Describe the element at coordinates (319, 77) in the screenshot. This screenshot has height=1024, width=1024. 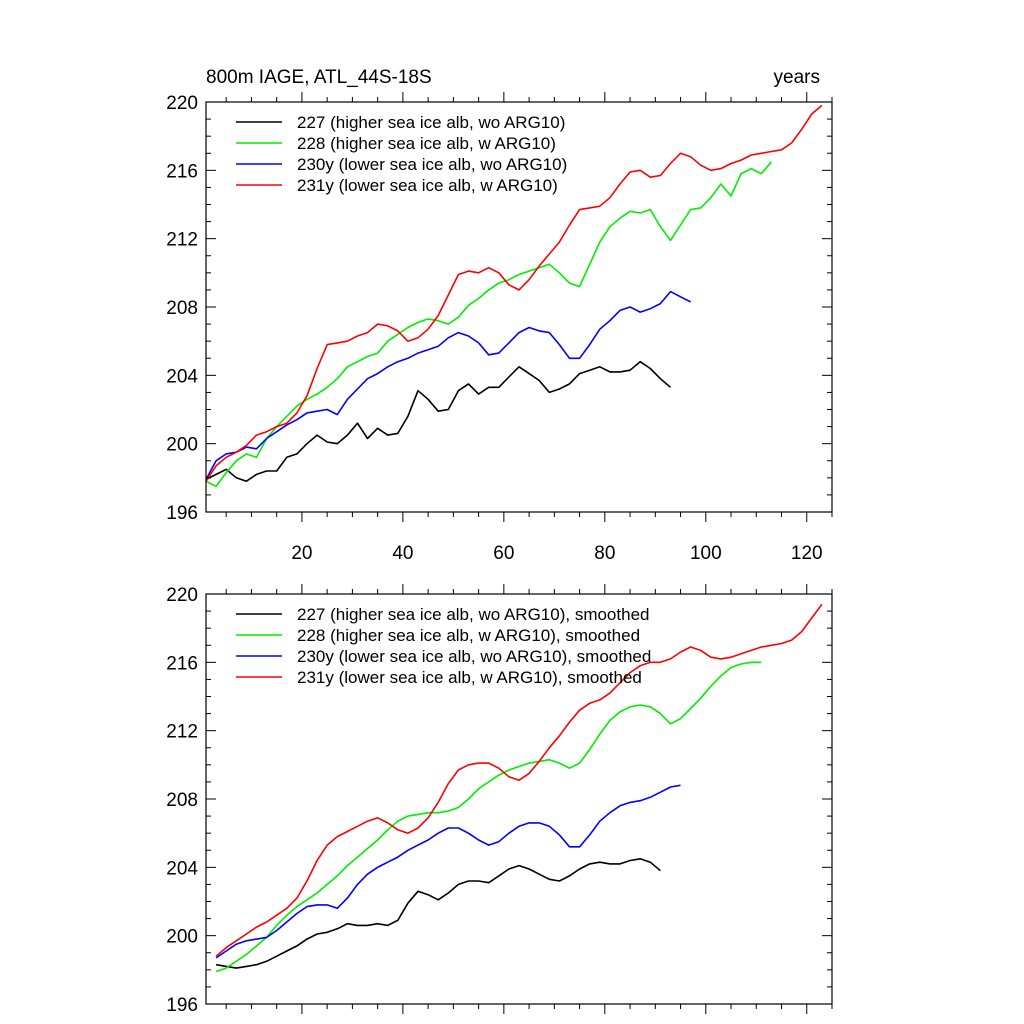
I see `chart-title: 800m IAGE, ATL_44S-18S` at that location.